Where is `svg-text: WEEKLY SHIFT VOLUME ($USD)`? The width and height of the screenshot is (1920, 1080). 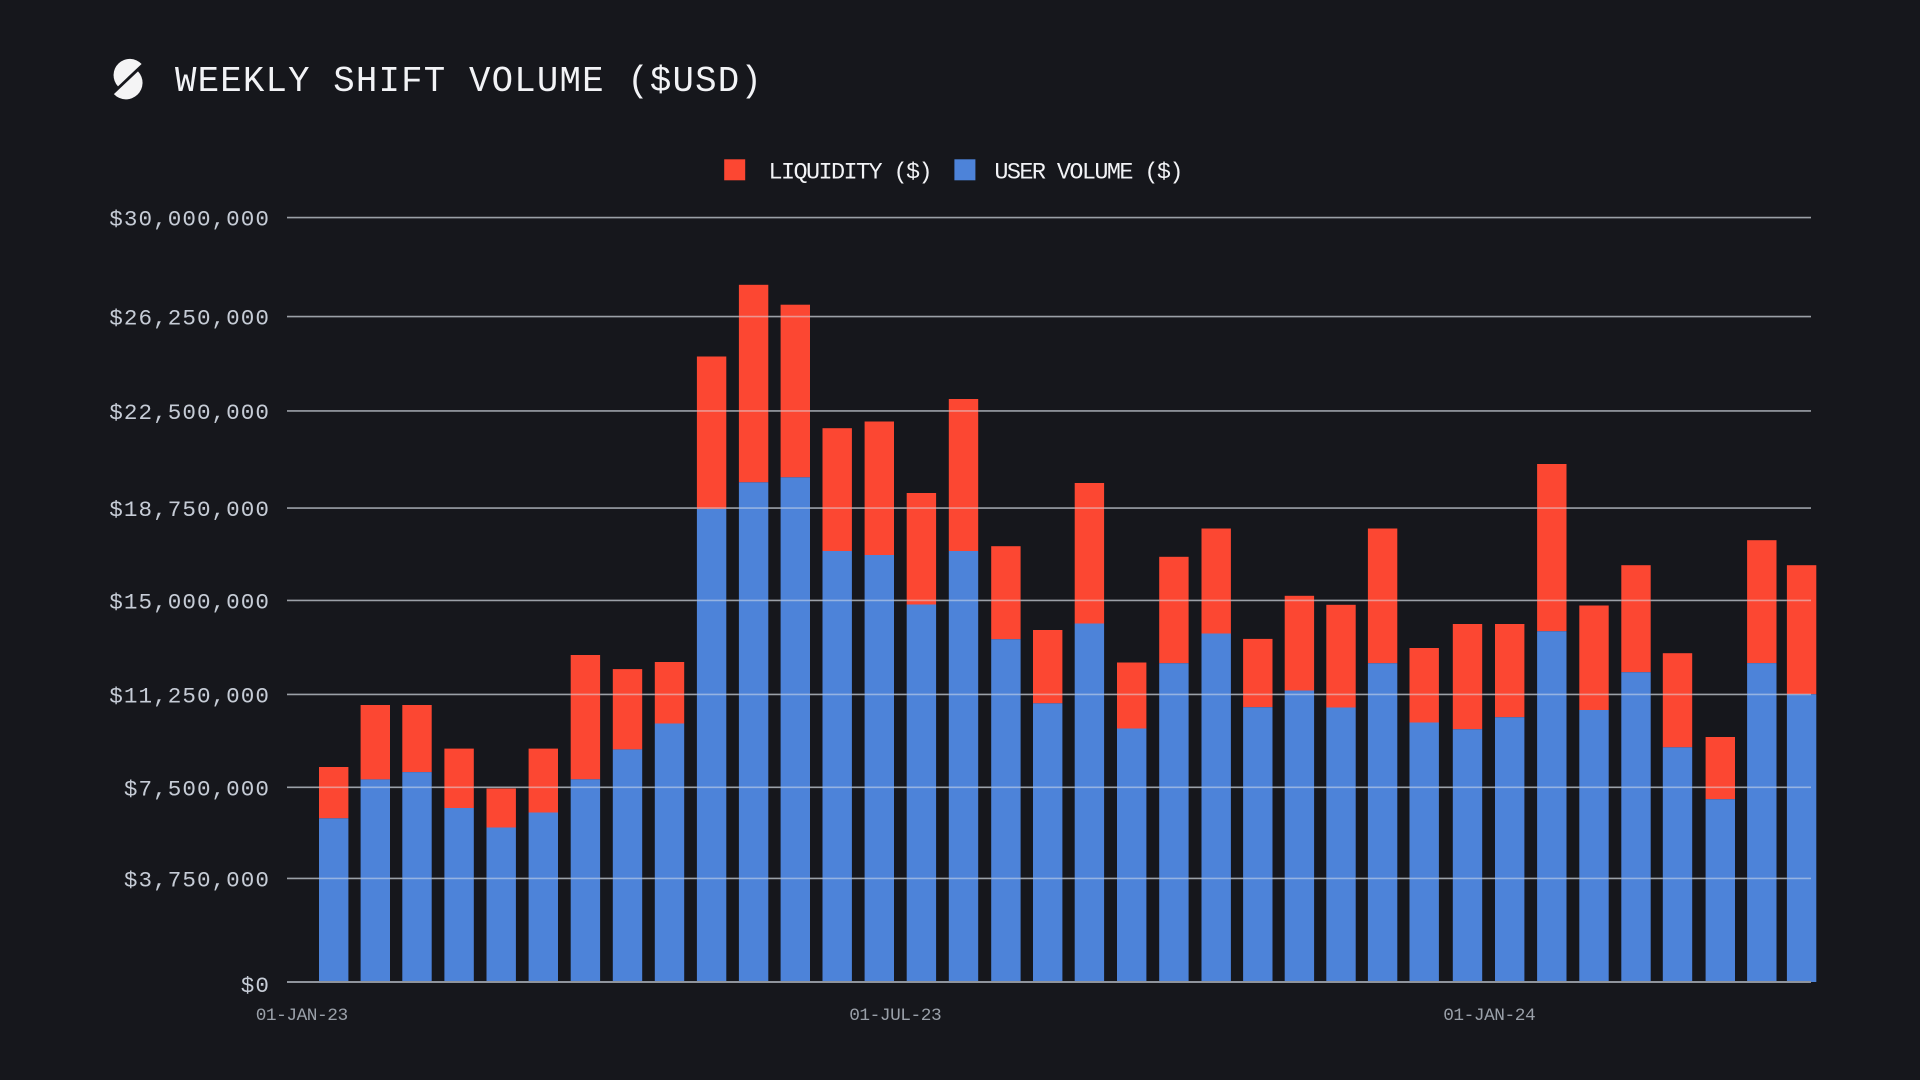 svg-text: WEEKLY SHIFT VOLUME ($USD) is located at coordinates (469, 81).